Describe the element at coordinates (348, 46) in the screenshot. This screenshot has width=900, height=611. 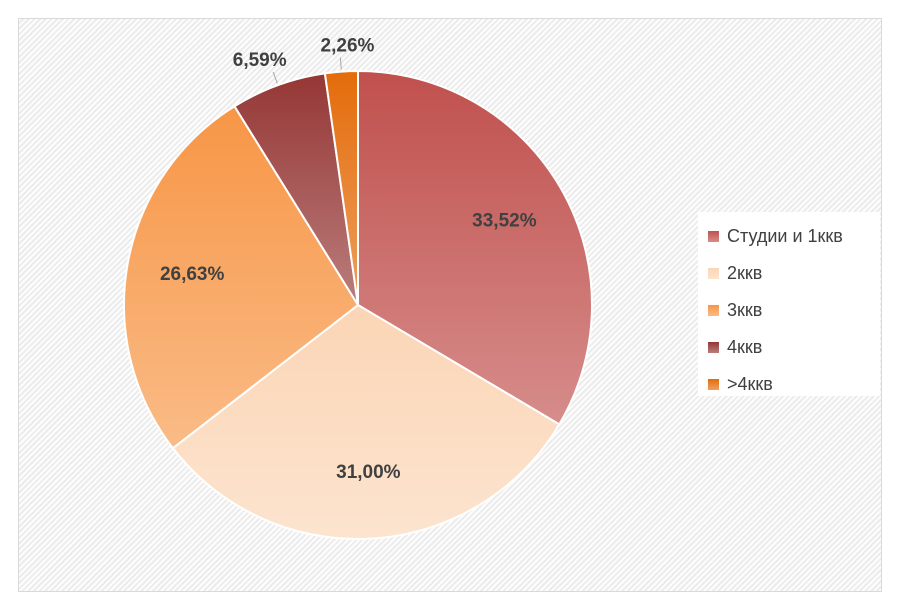
I see `data-label: 2,26%` at that location.